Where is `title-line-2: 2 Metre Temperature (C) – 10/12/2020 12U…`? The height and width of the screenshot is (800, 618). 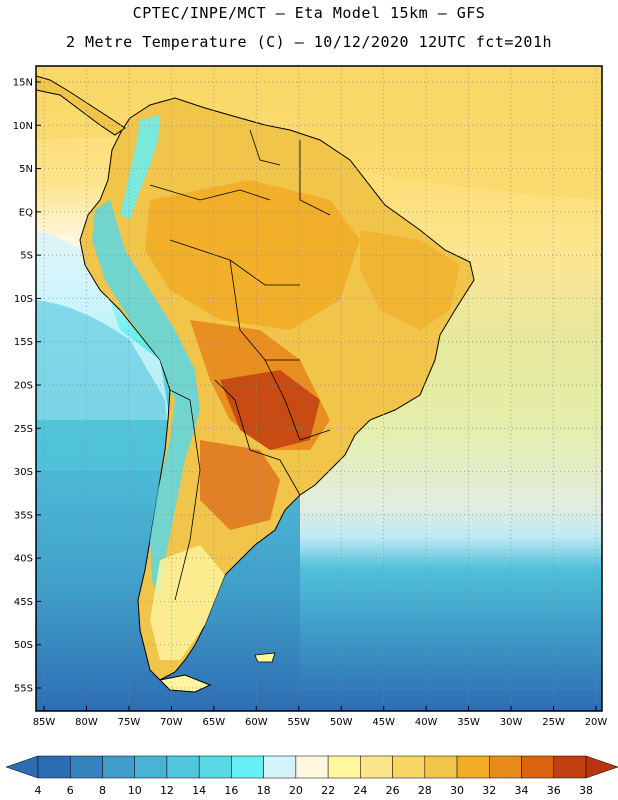
title-line-2: 2 Metre Temperature (C) – 10/12/2020 12U… is located at coordinates (309, 42).